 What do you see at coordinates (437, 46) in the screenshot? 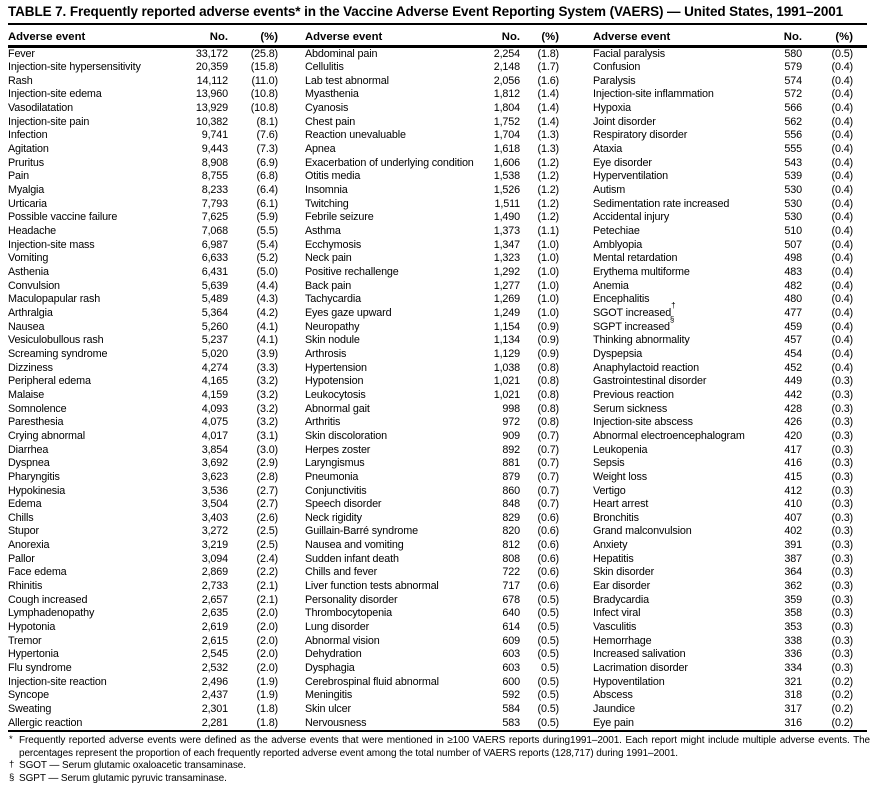
I see `rule-below-header` at bounding box center [437, 46].